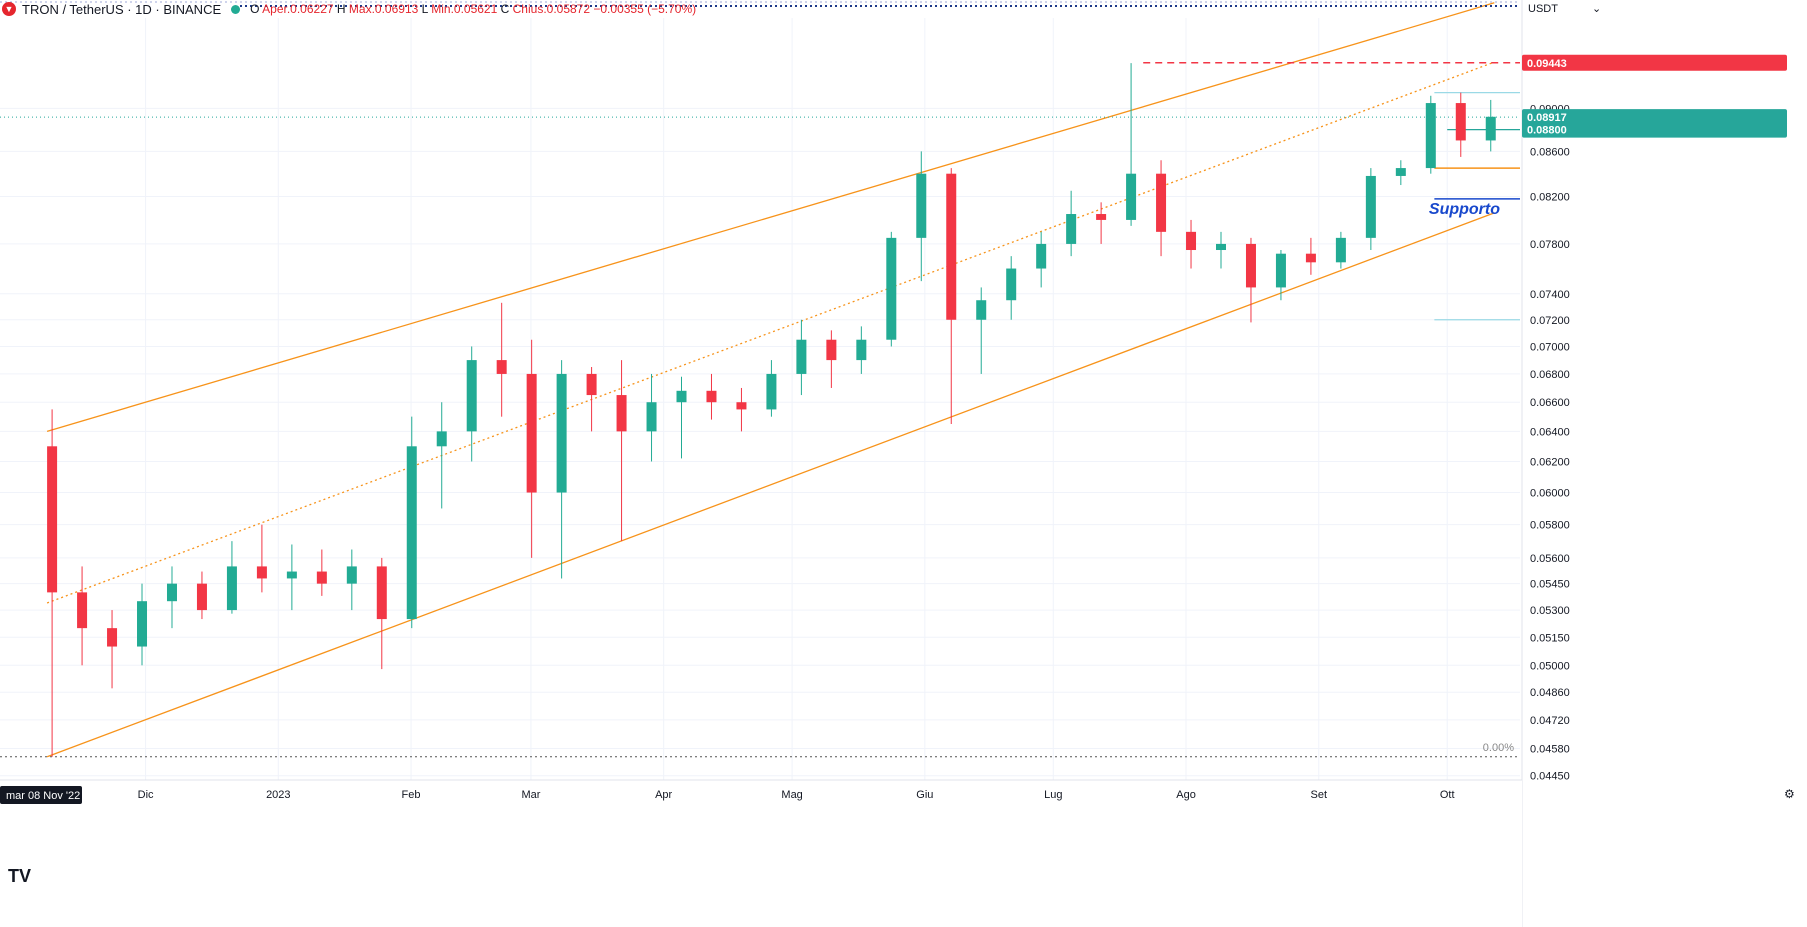  Describe the element at coordinates (924, 795) in the screenshot. I see `time-tick-label: Giu` at that location.